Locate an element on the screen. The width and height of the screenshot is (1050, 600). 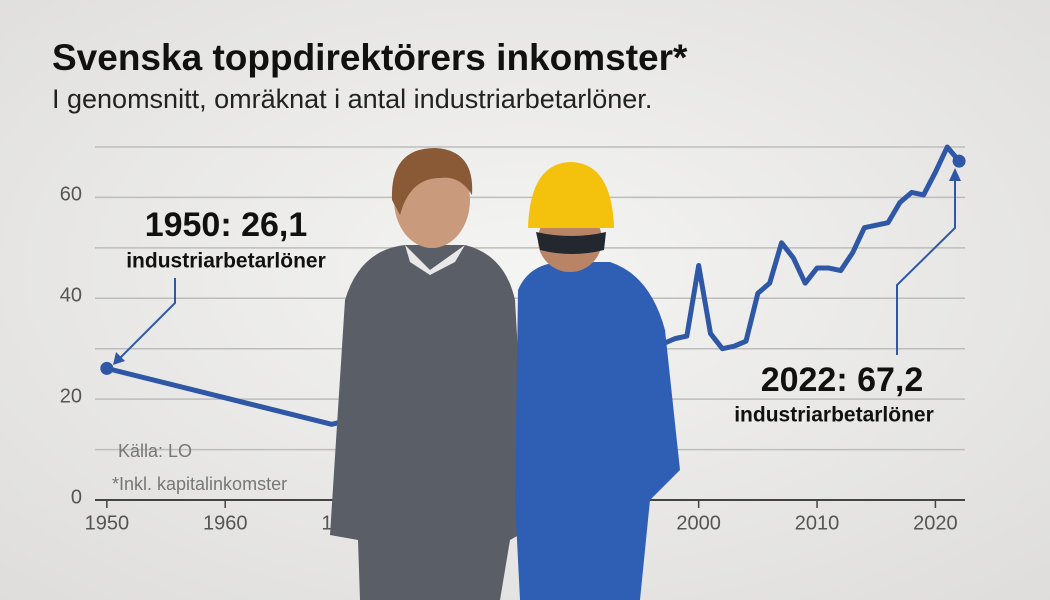
chart-title: Svenska toppdirektörers inkomster* is located at coordinates (370, 57).